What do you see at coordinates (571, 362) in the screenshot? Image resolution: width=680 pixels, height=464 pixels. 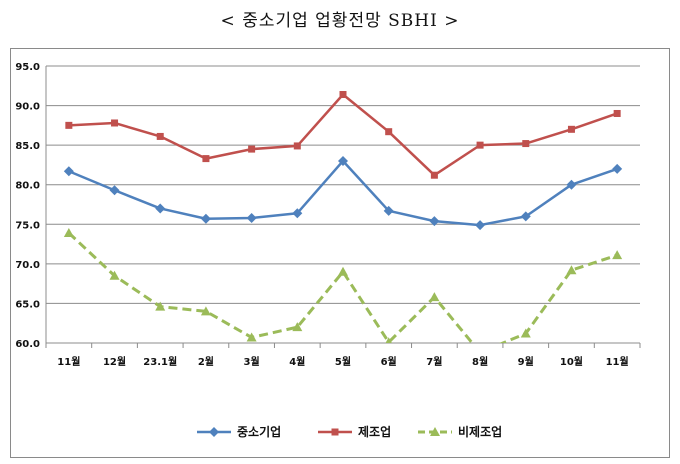 I see `x-tick-label: 10월` at bounding box center [571, 362].